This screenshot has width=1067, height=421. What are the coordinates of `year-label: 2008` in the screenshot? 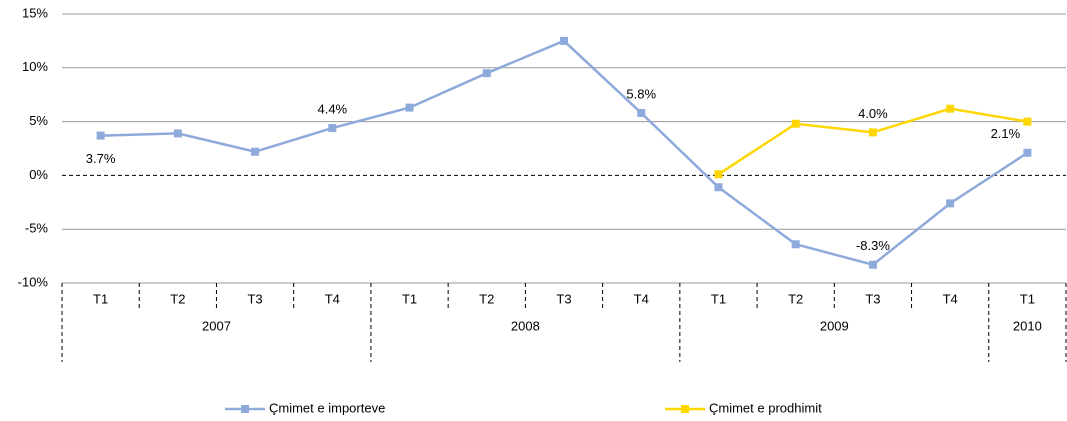 It's located at (525, 325).